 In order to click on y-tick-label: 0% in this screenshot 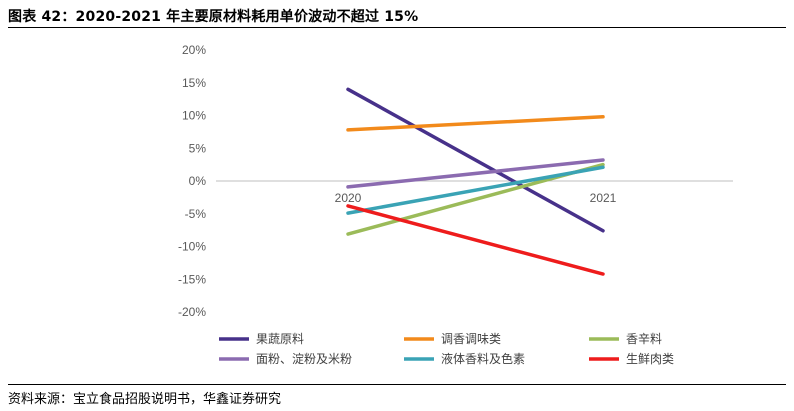, I will do `click(198, 181)`.